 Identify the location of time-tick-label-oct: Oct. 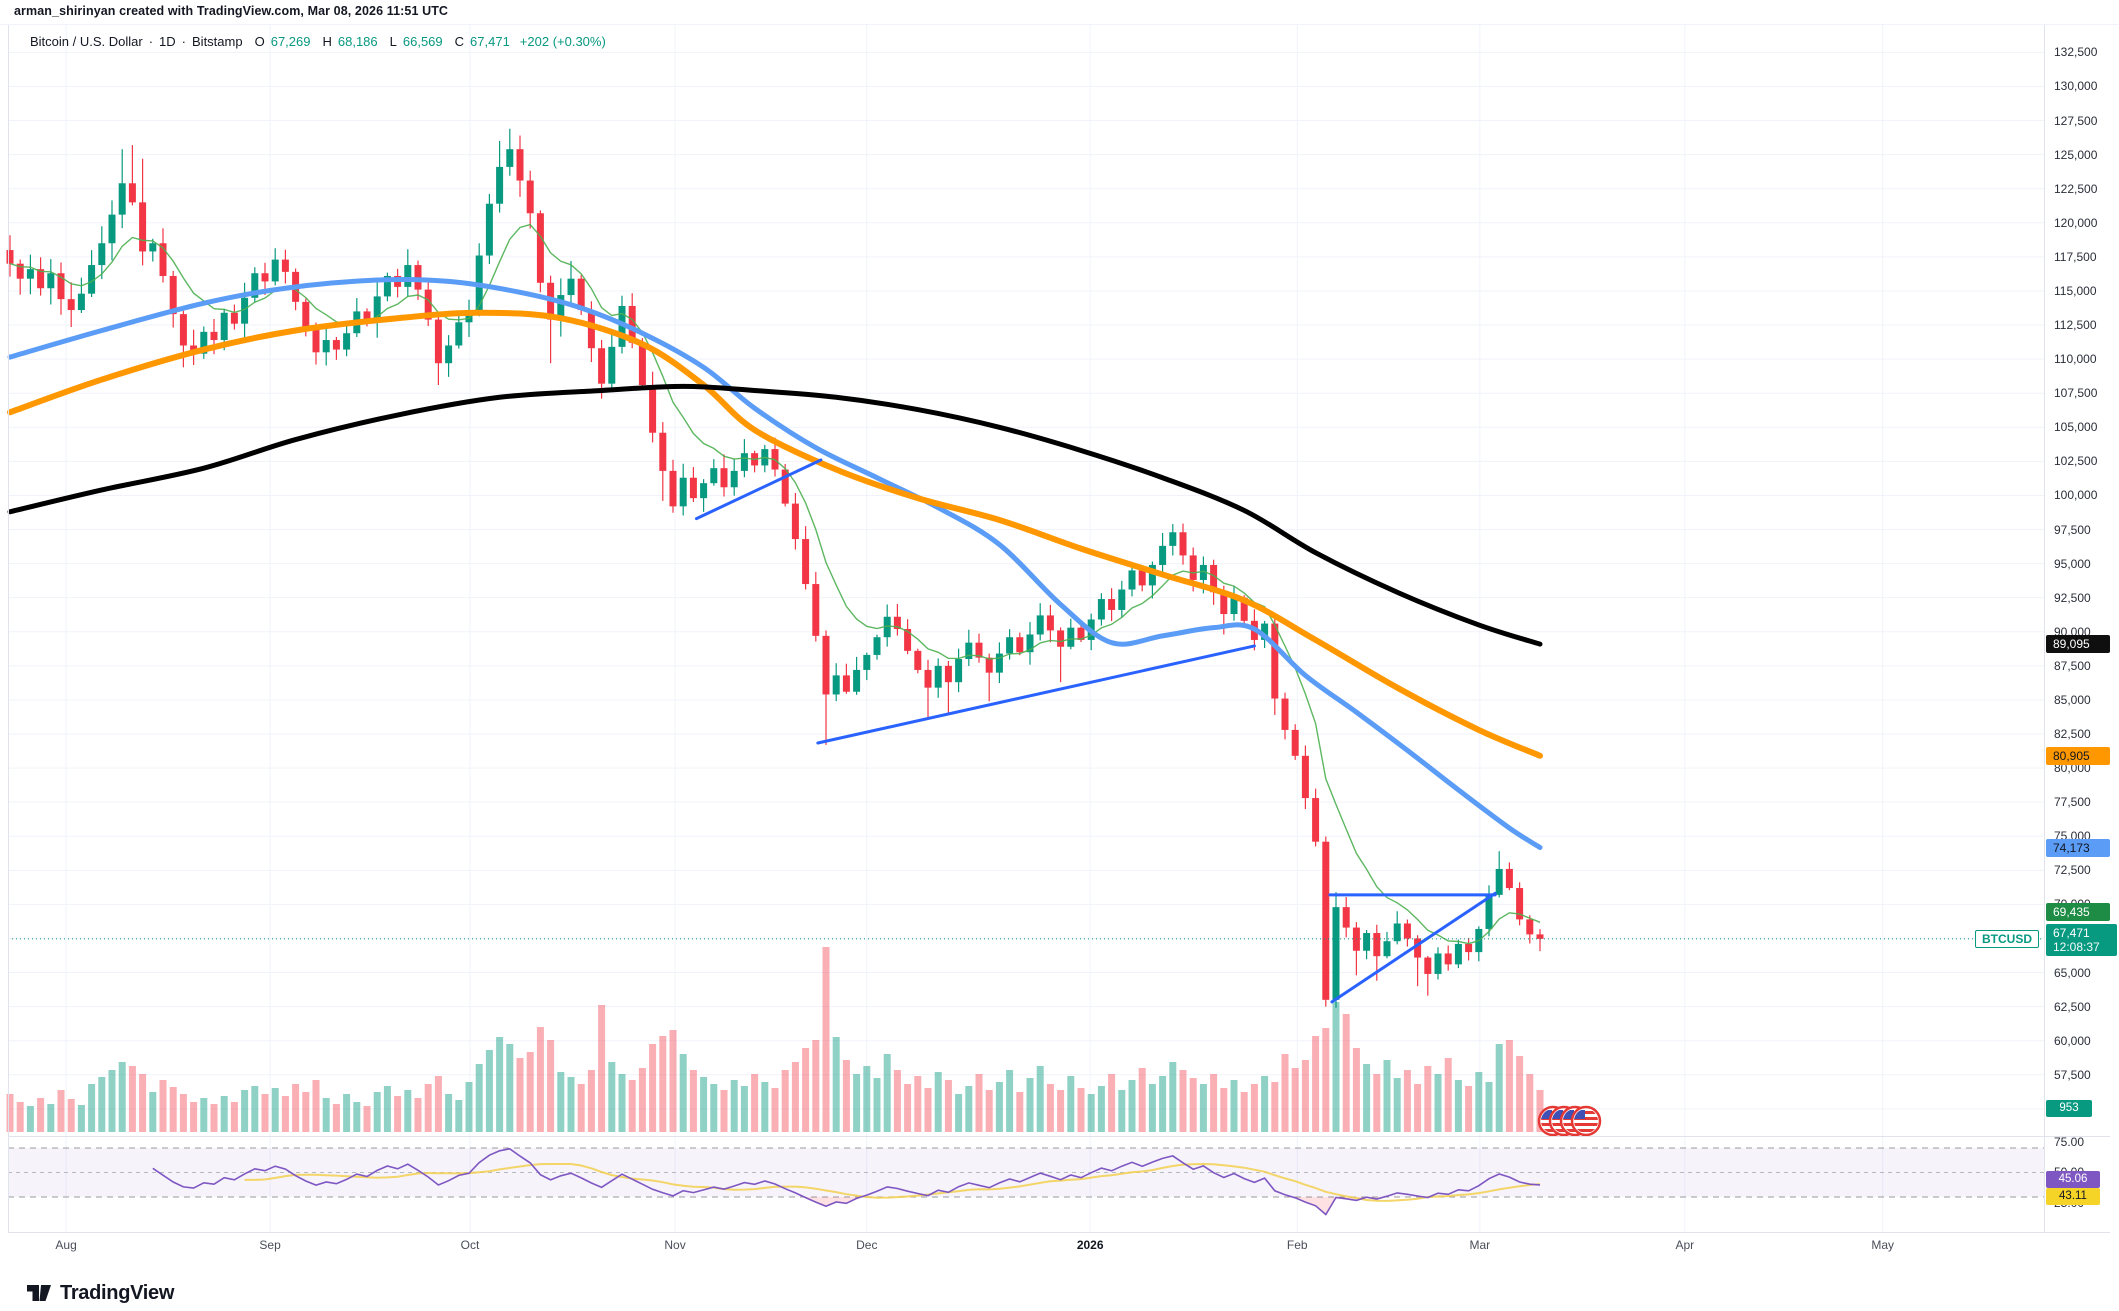
(470, 1245).